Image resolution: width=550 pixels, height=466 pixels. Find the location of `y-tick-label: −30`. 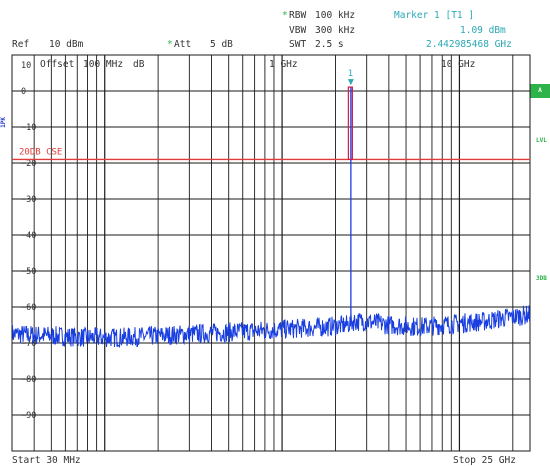

y-tick-label: −30 is located at coordinates (28, 200).